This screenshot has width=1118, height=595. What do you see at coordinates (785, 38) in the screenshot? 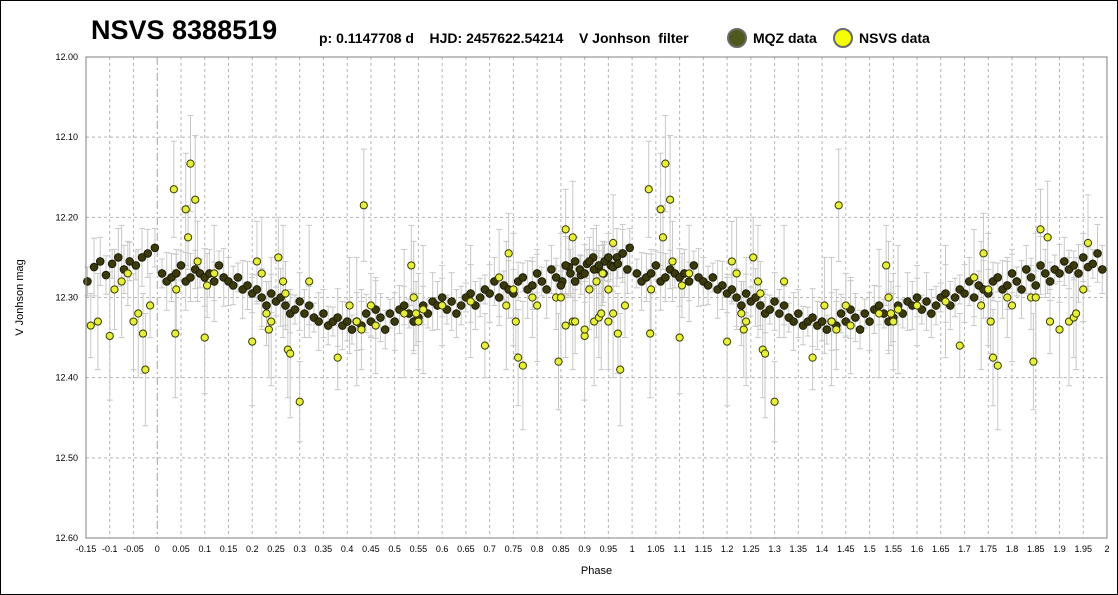
I see `legend-label-mqz: MQZ data` at bounding box center [785, 38].